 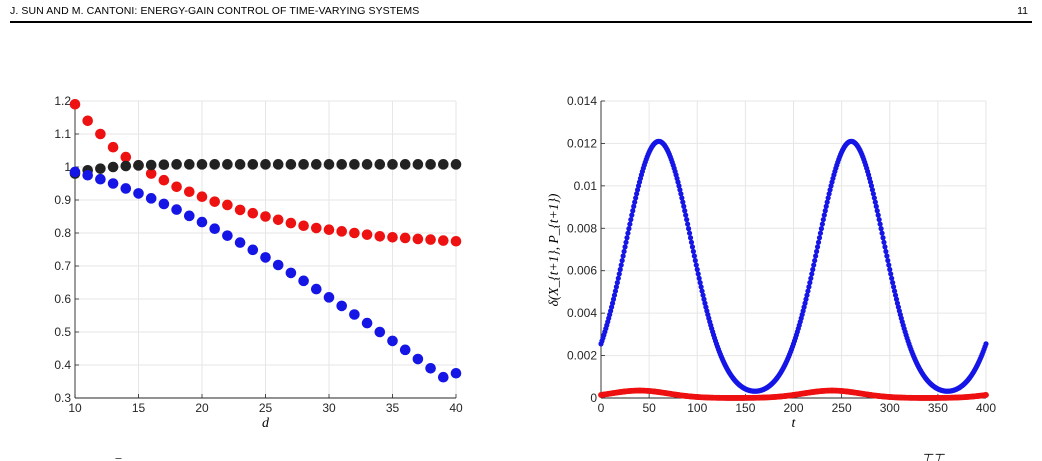 I want to click on caption-fragment-right: ⊤⊤, so click(x=933, y=456).